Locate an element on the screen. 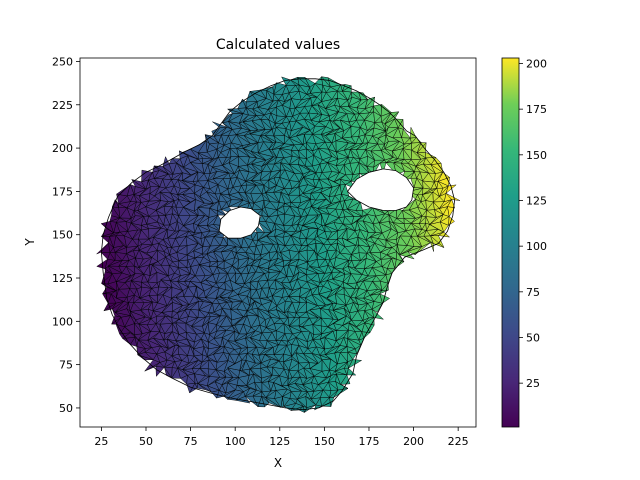 The height and width of the screenshot is (480, 640). y-tick-label: 175 is located at coordinates (62, 191).